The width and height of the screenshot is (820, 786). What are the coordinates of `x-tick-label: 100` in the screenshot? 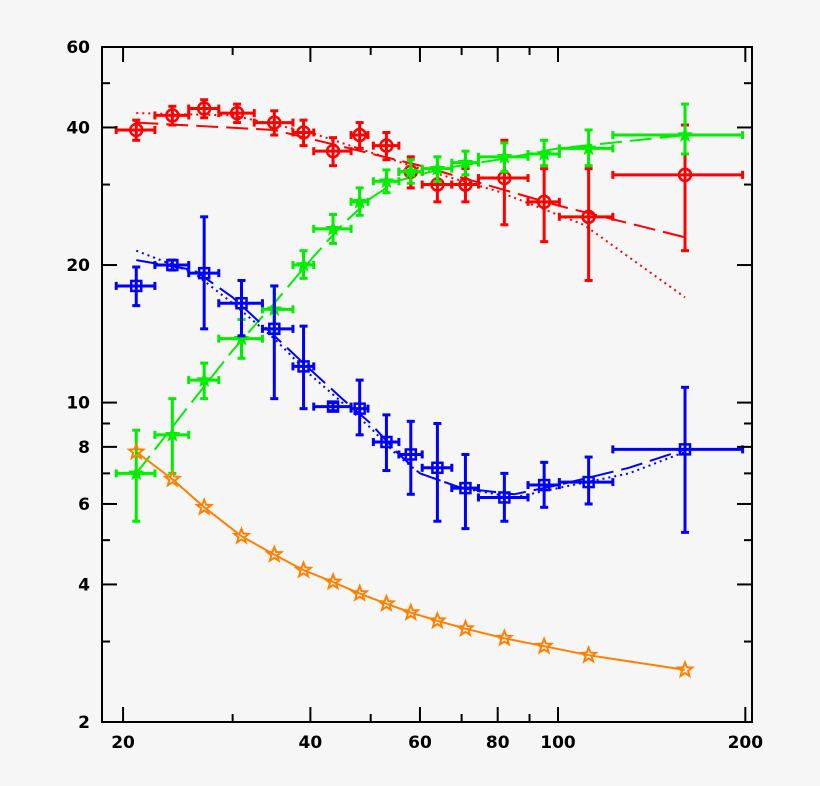 It's located at (558, 743).